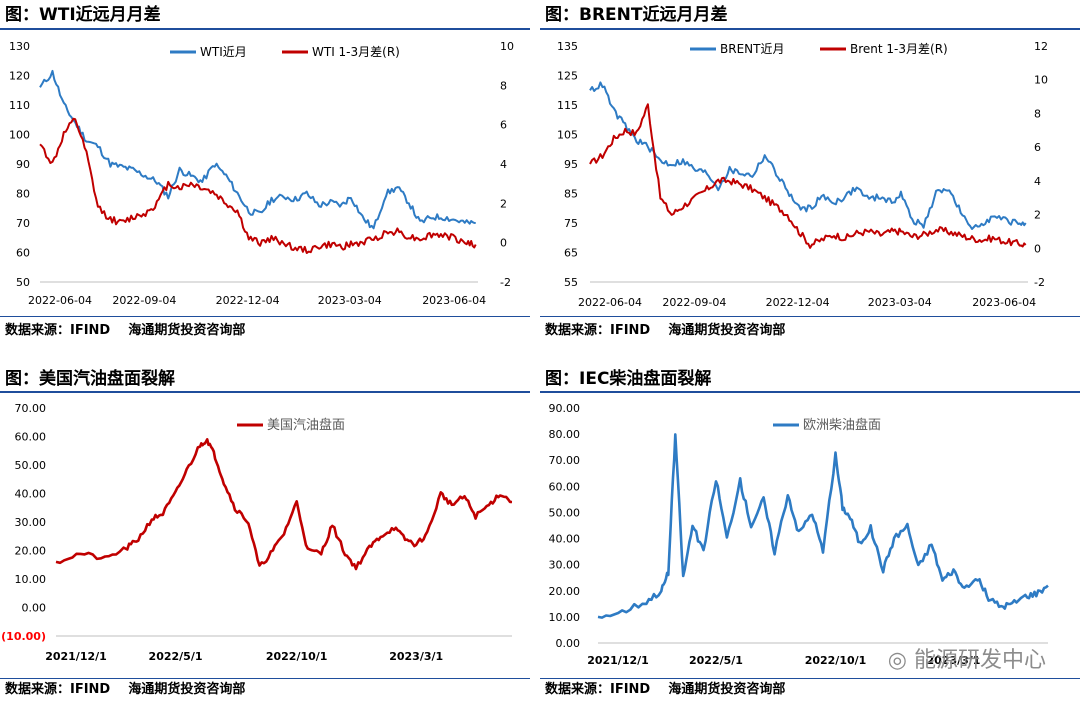 The image size is (1080, 704). Describe the element at coordinates (752, 49) in the screenshot. I see `legend-label: BRENT近月` at that location.